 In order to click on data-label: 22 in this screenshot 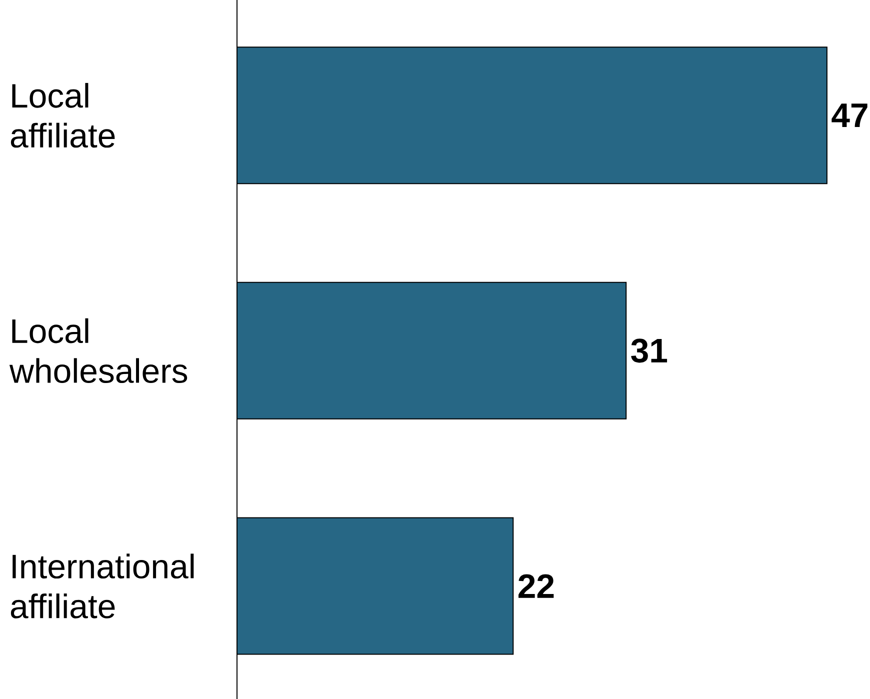, I will do `click(536, 586)`.